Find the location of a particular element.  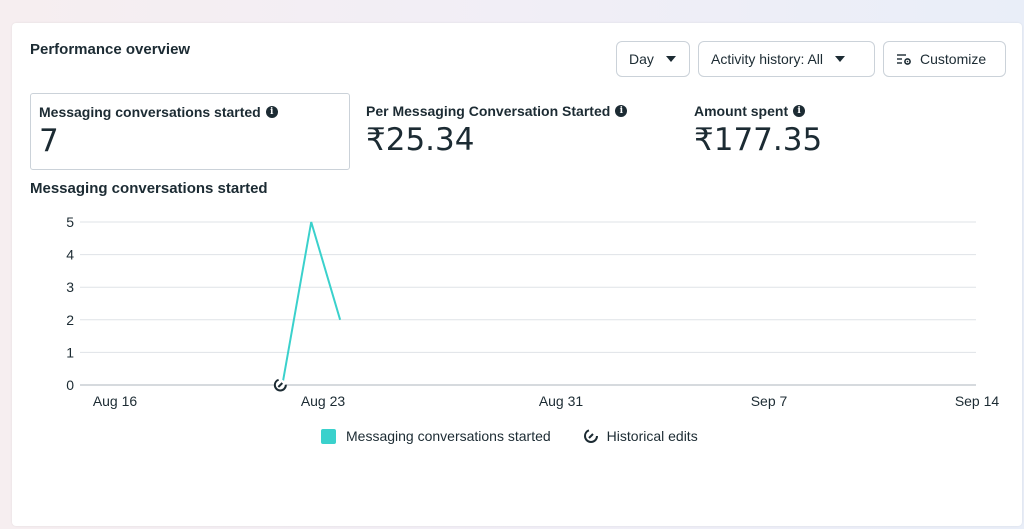

y-tick-label: 1 is located at coordinates (70, 352).